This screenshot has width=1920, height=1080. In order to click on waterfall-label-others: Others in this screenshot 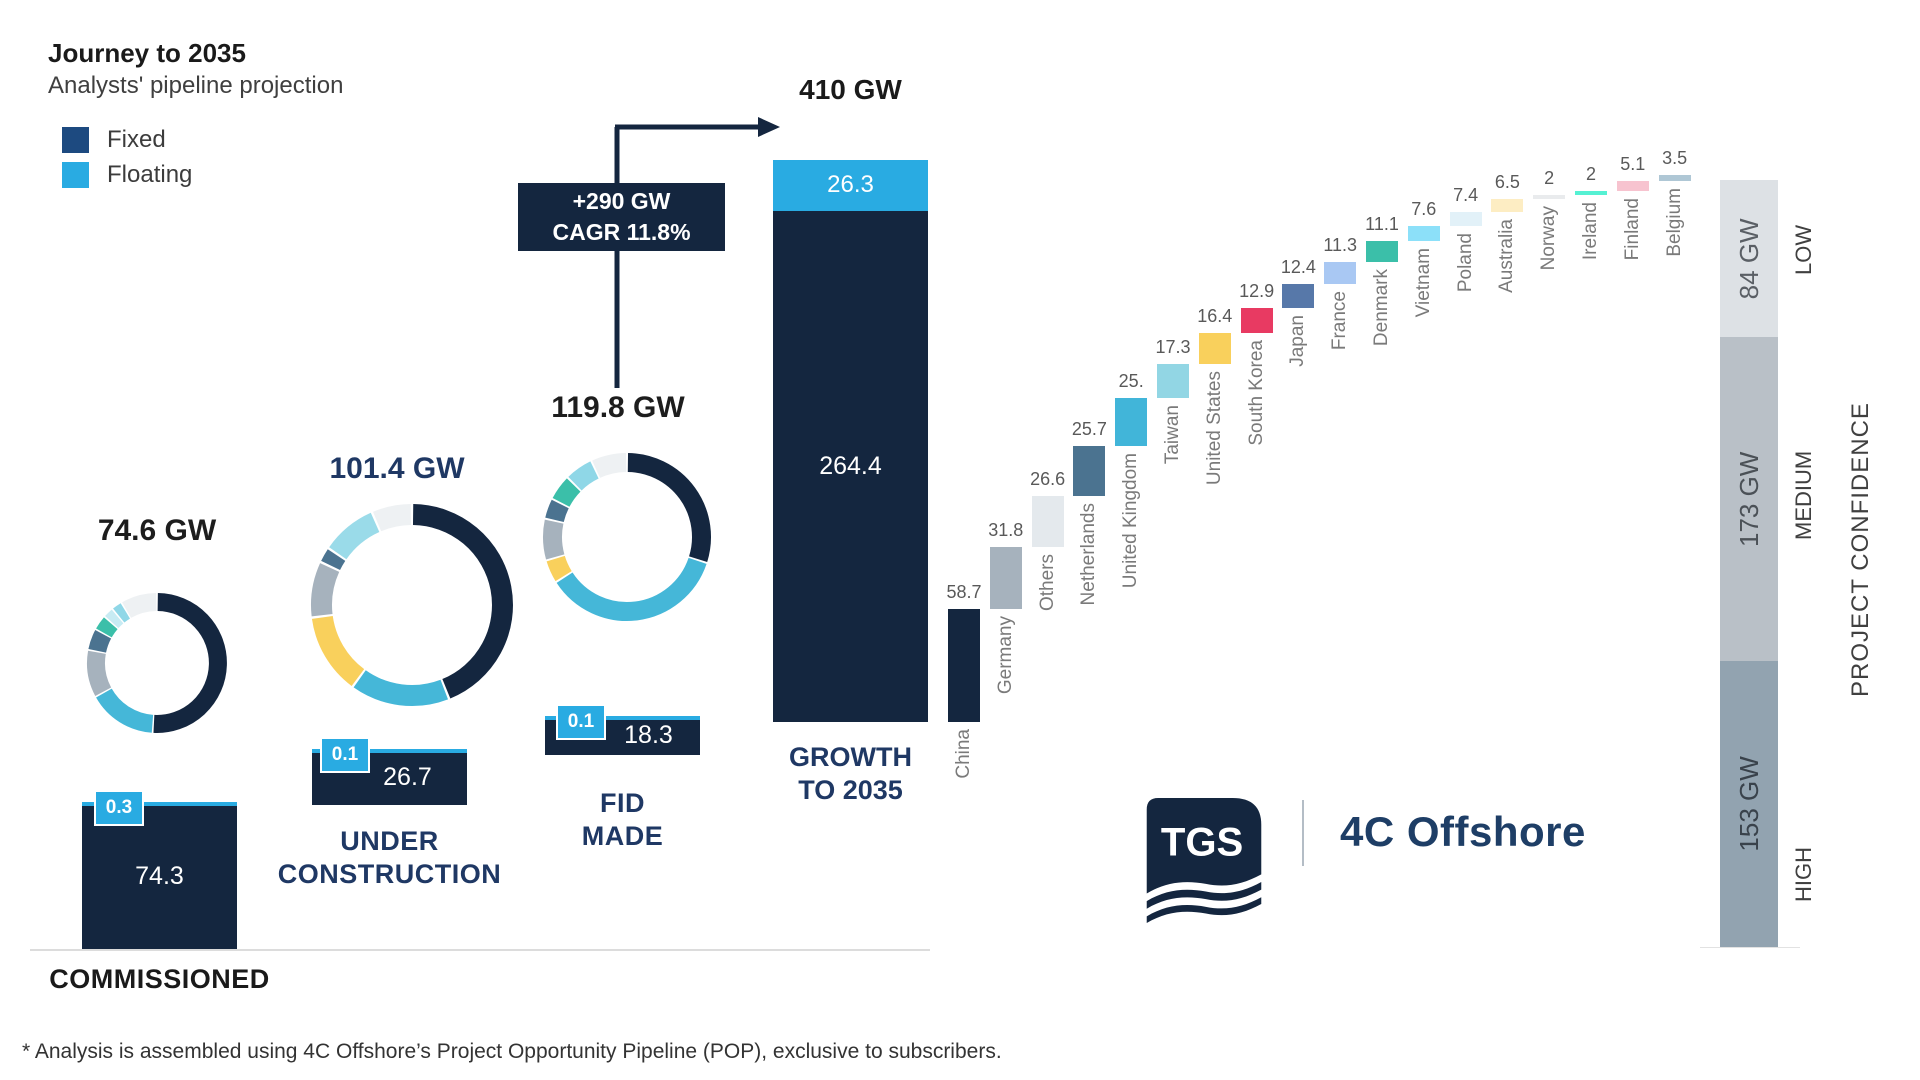, I will do `click(1047, 583)`.